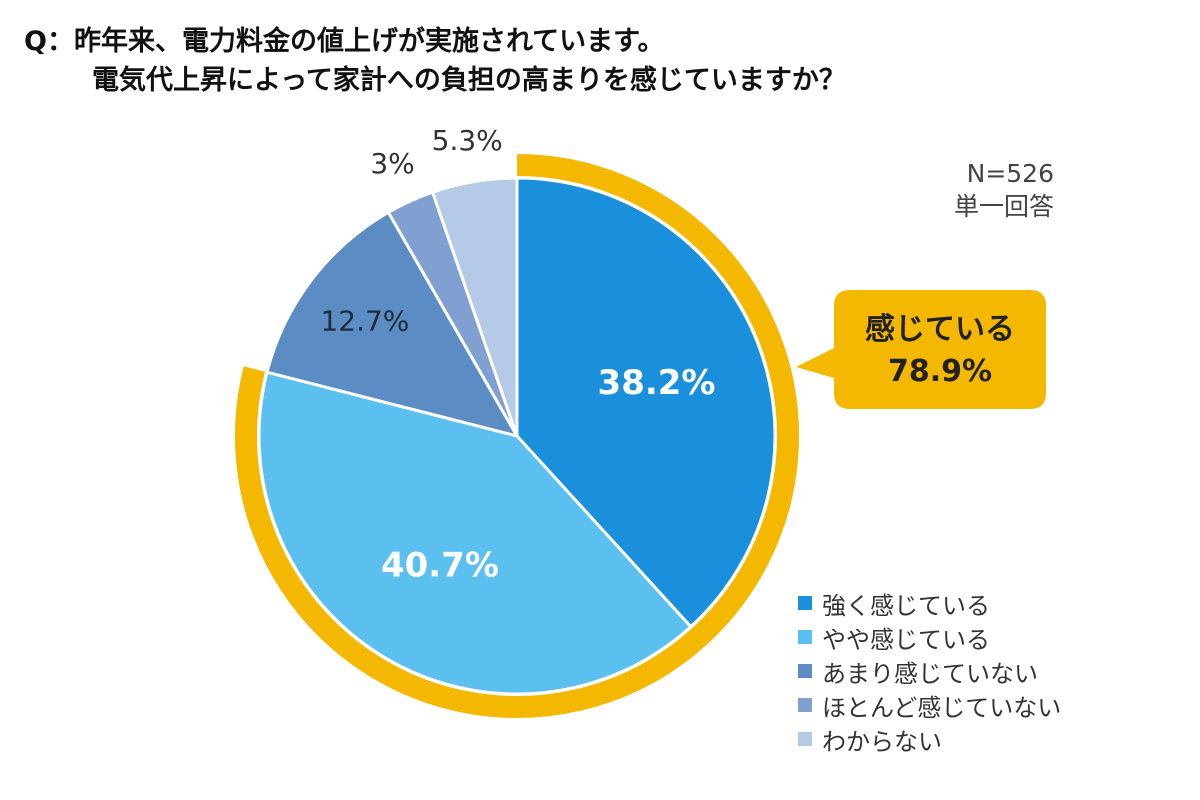 This screenshot has width=1200, height=800. Describe the element at coordinates (906, 639) in the screenshot. I see `legend-label: やや感じている` at that location.